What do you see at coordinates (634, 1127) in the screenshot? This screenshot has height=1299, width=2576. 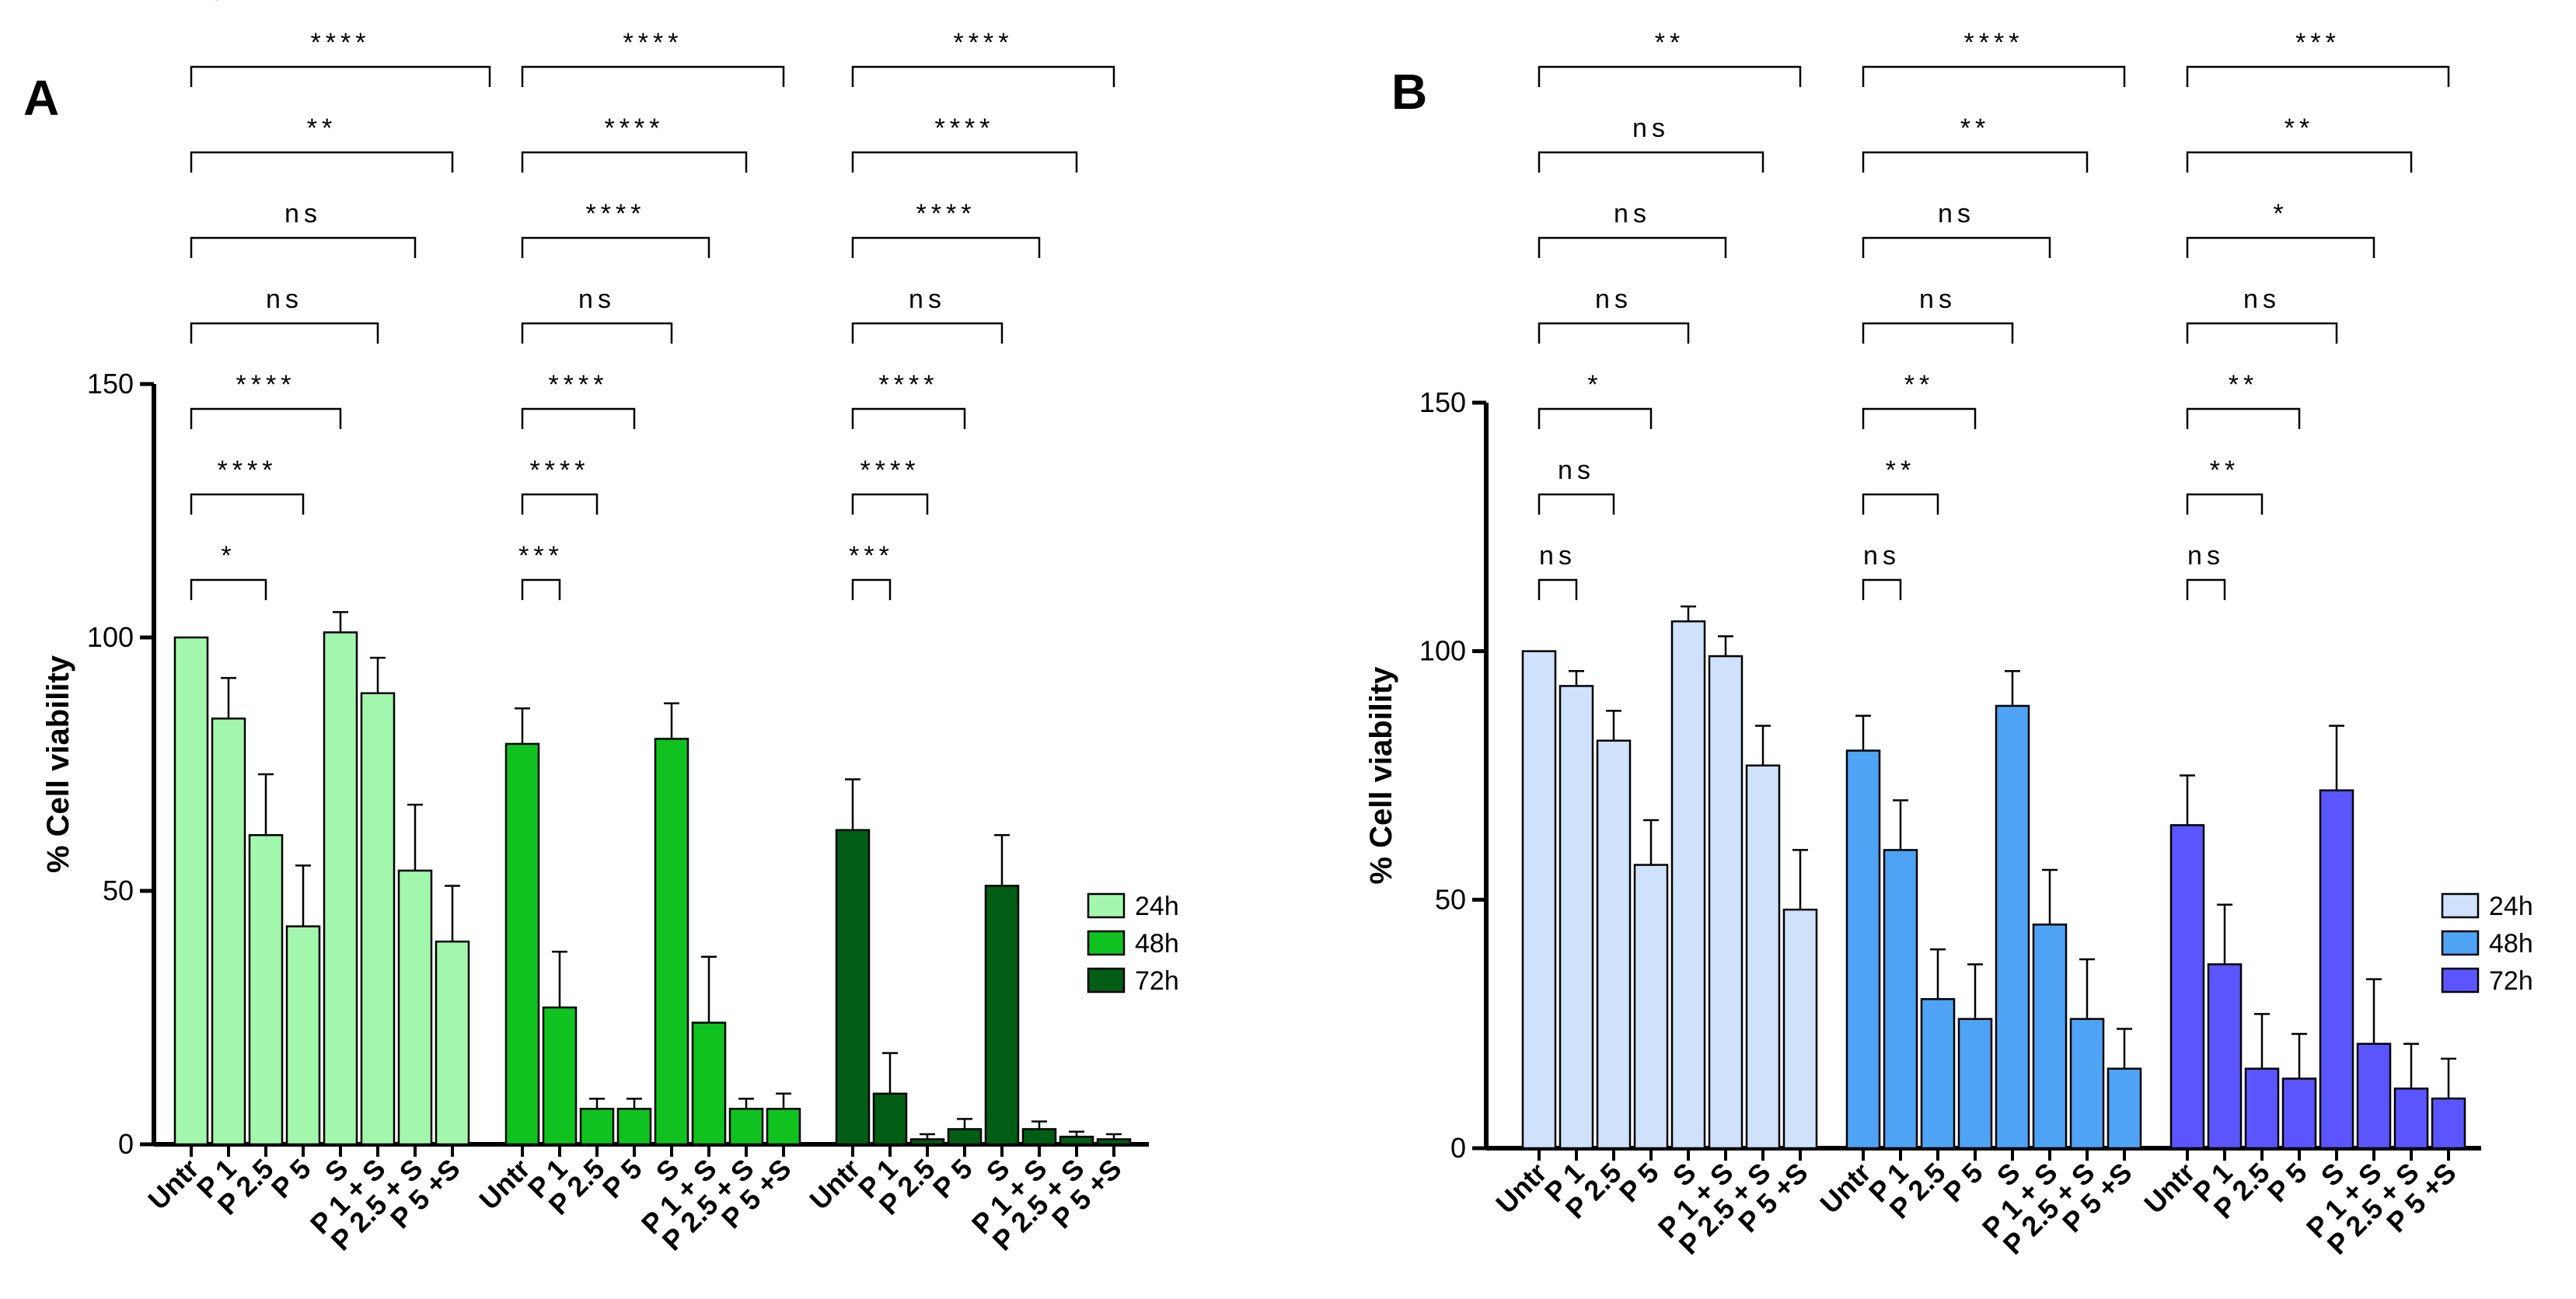 I see `bar-48h-P 5` at bounding box center [634, 1127].